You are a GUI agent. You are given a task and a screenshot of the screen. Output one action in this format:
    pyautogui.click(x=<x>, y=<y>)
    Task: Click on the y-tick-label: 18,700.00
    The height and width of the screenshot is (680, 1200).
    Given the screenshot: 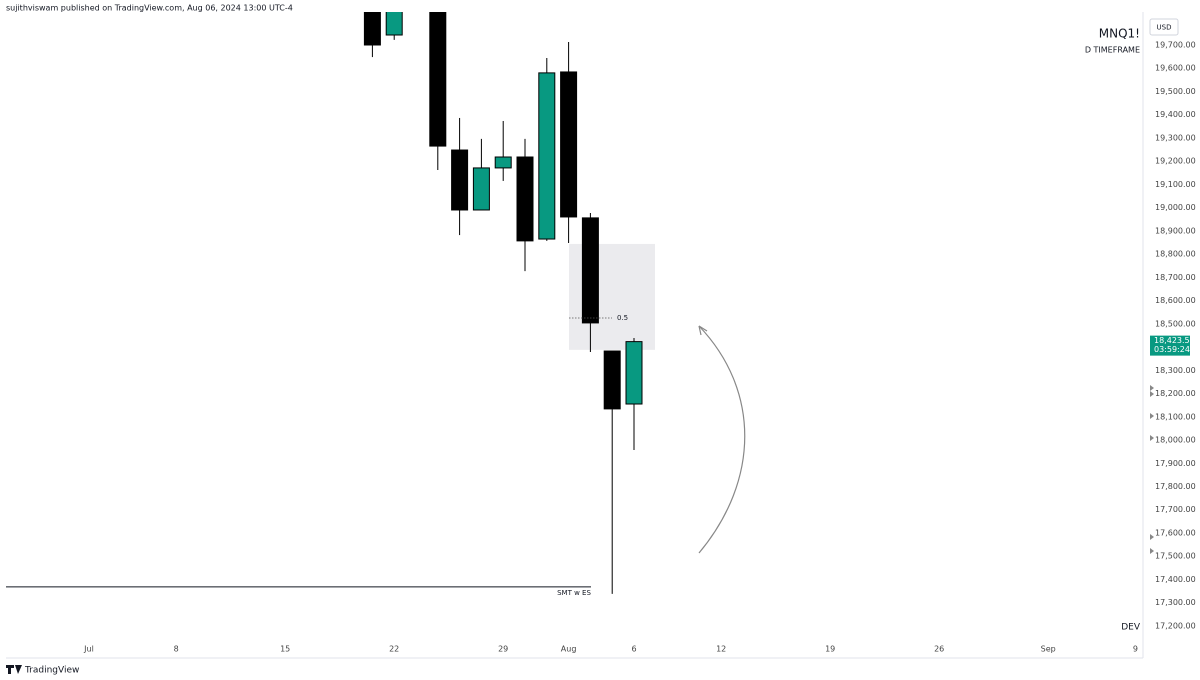 What is the action you would take?
    pyautogui.click(x=1175, y=277)
    